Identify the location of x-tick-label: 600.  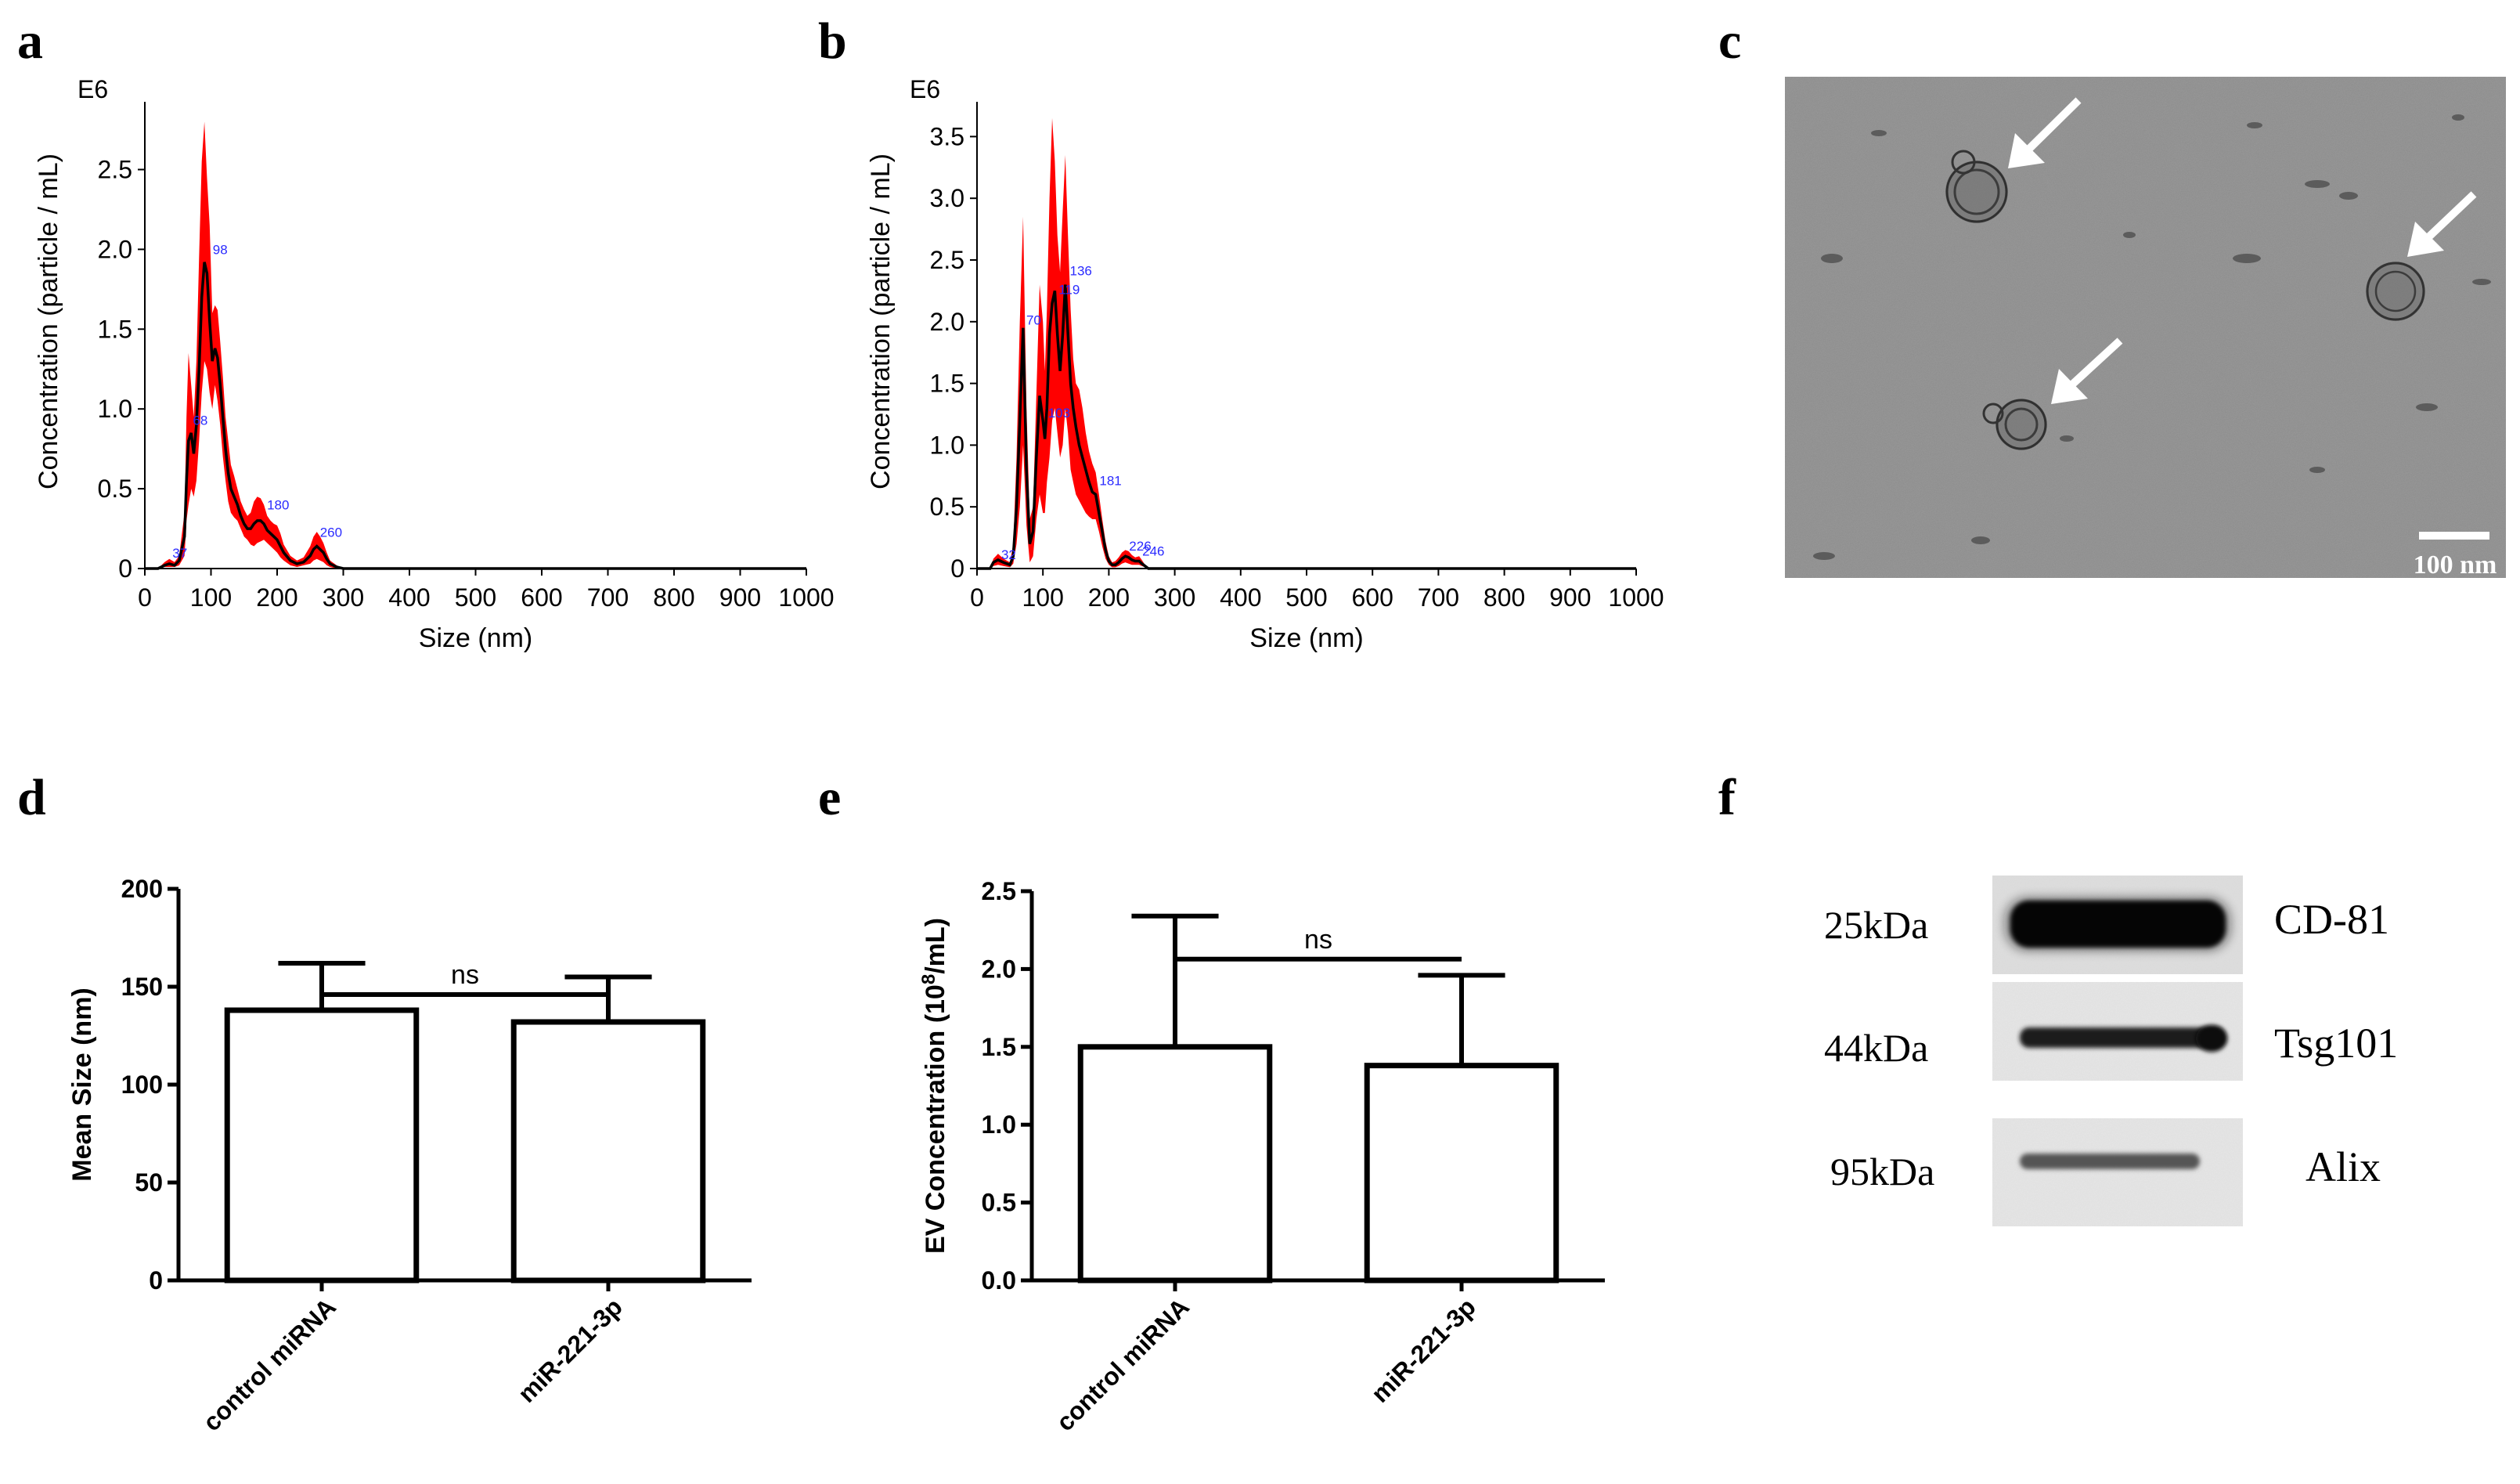
(541, 597).